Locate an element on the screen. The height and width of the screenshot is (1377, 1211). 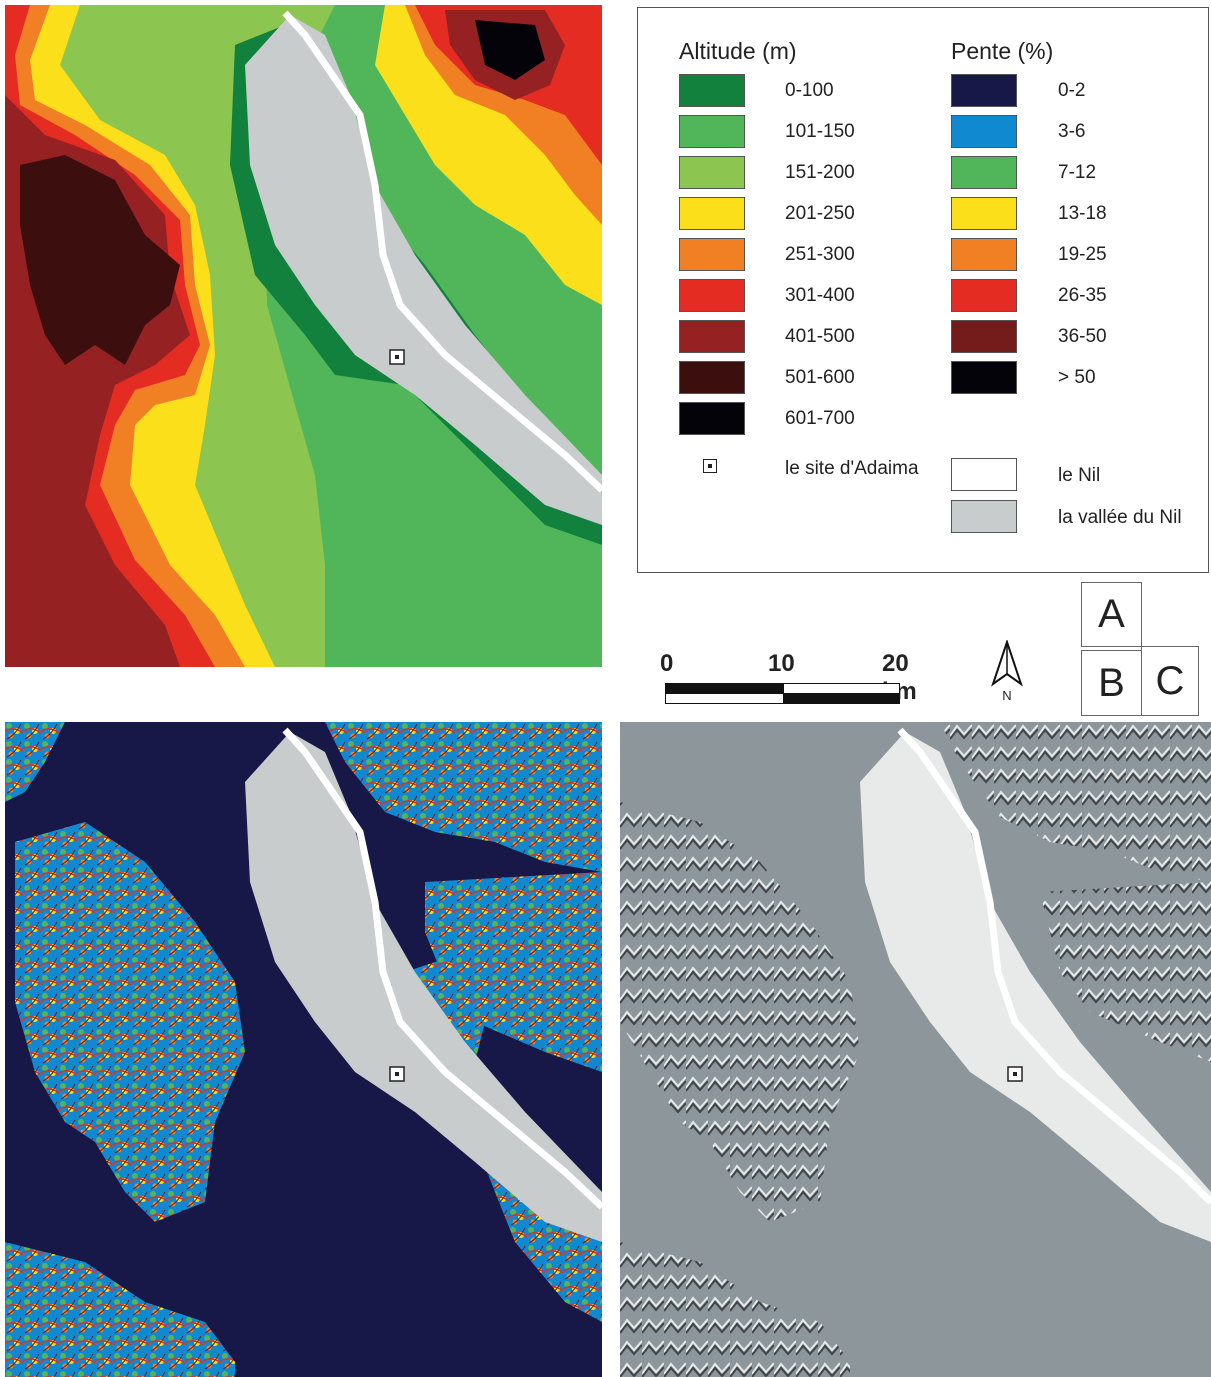
scale-bar: 0 10 20 km is located at coordinates (790, 680).